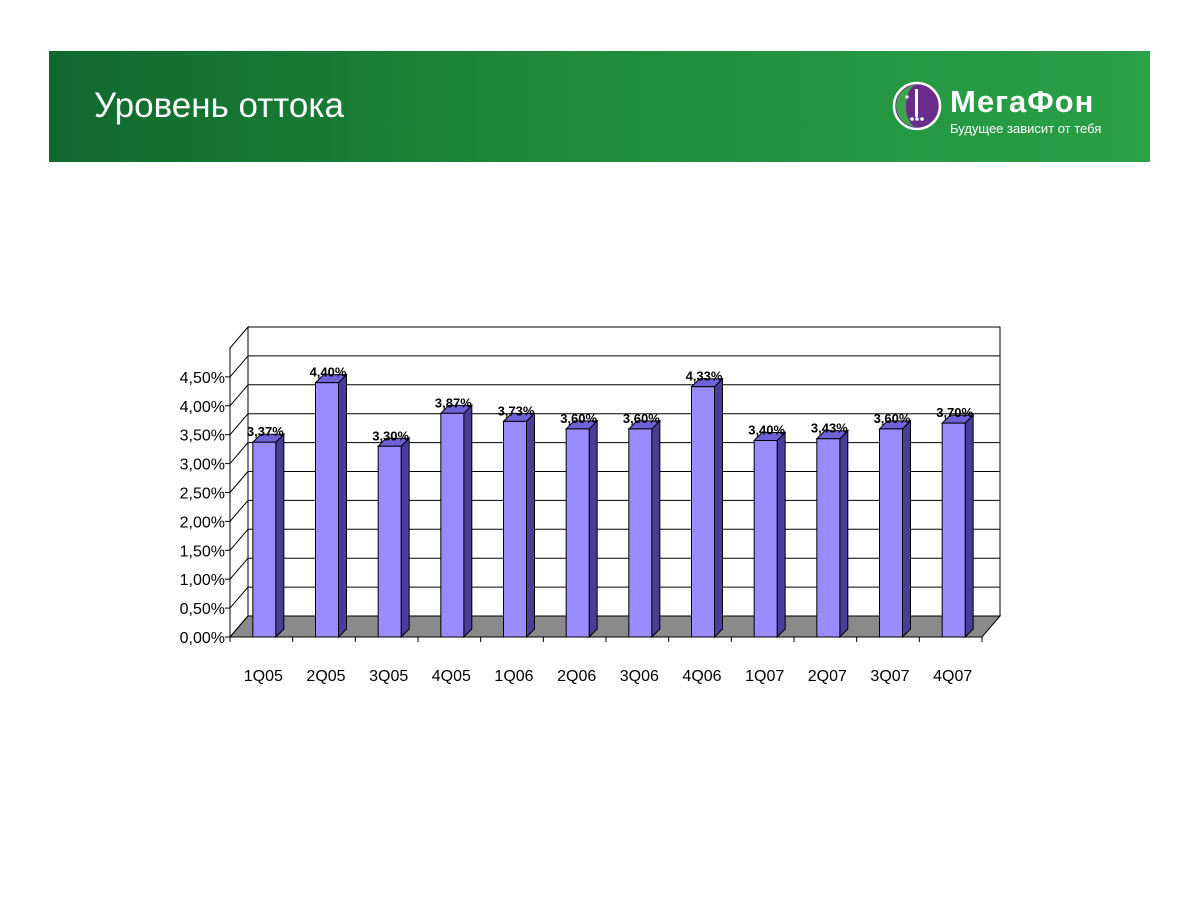  What do you see at coordinates (202, 436) in the screenshot?
I see `y-tick-label: 3,50%` at bounding box center [202, 436].